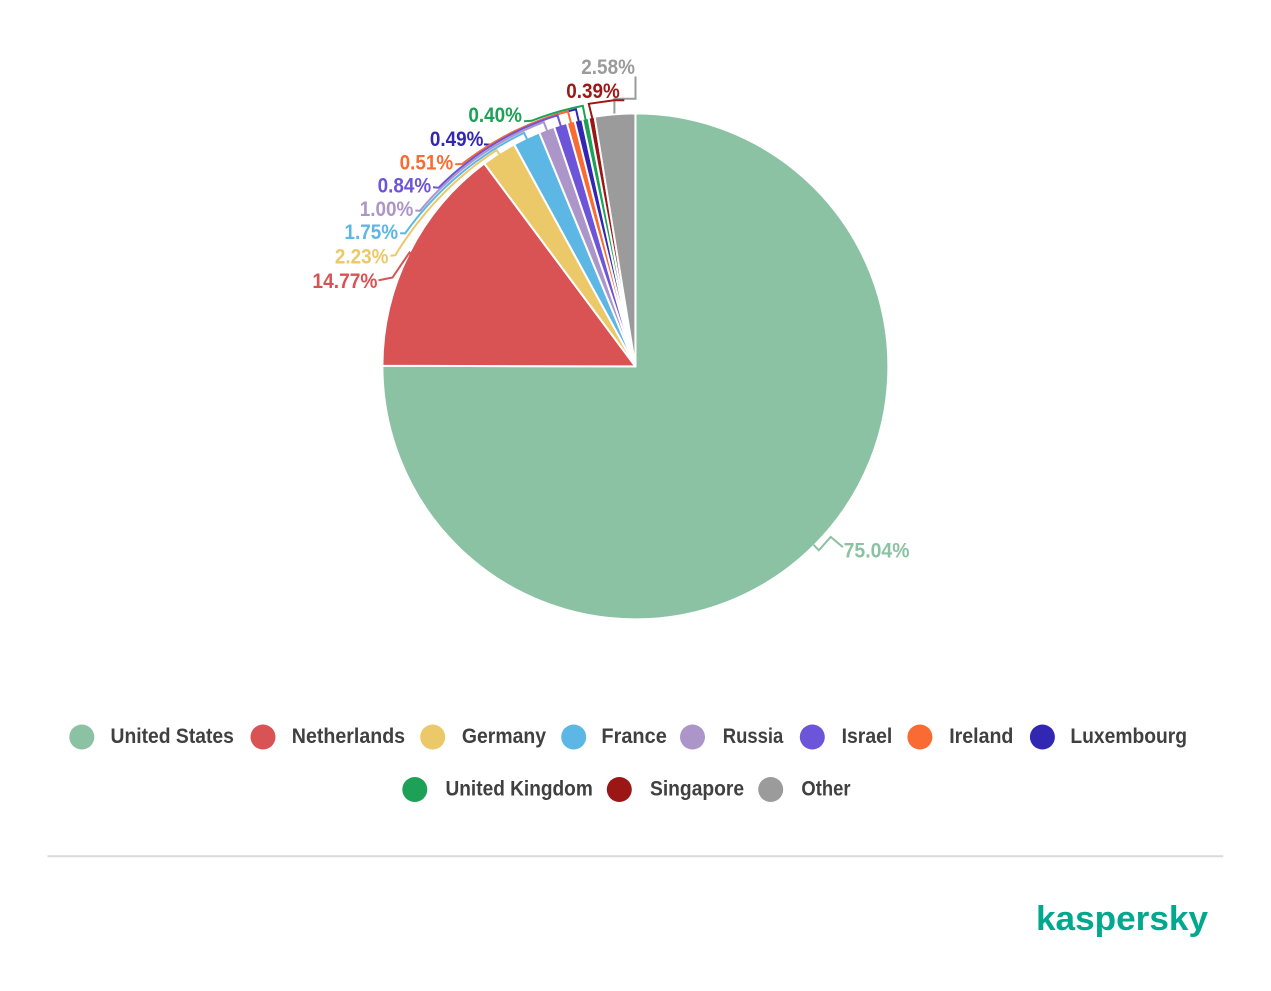 The width and height of the screenshot is (1271, 991). Describe the element at coordinates (867, 736) in the screenshot. I see `svg-text: Israel` at that location.